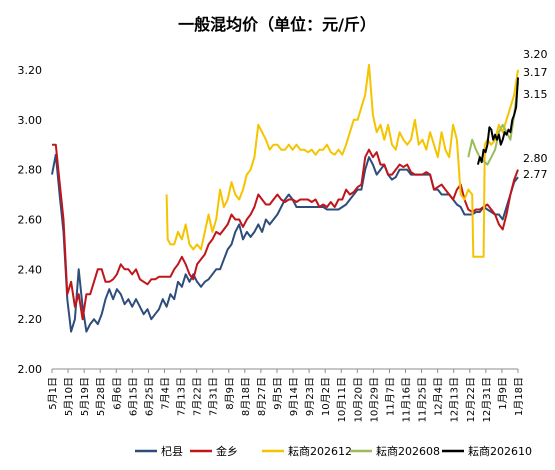 The width and height of the screenshot is (555, 470). What do you see at coordinates (30, 369) in the screenshot?
I see `y-tick-label: 2.00` at bounding box center [30, 369].